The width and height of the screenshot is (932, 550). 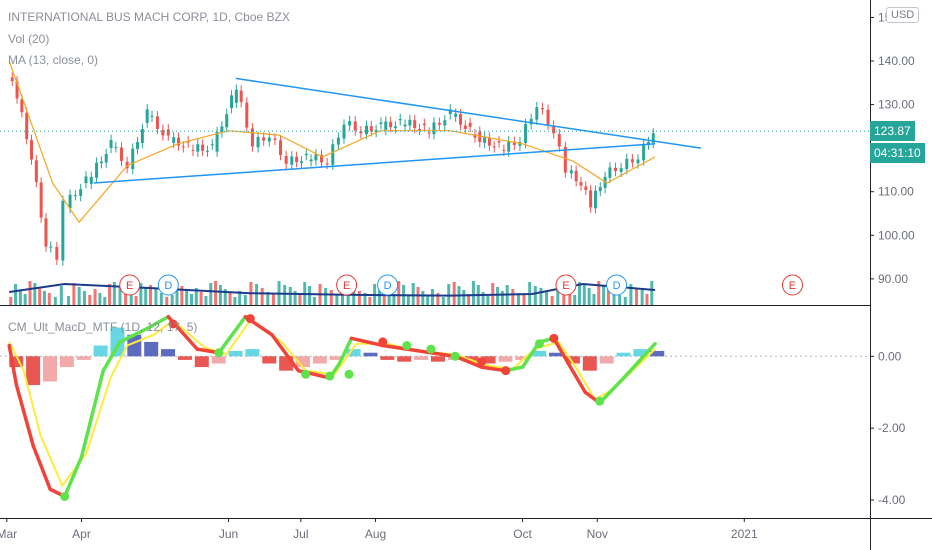 What do you see at coordinates (468, 113) in the screenshot?
I see `trendline` at bounding box center [468, 113].